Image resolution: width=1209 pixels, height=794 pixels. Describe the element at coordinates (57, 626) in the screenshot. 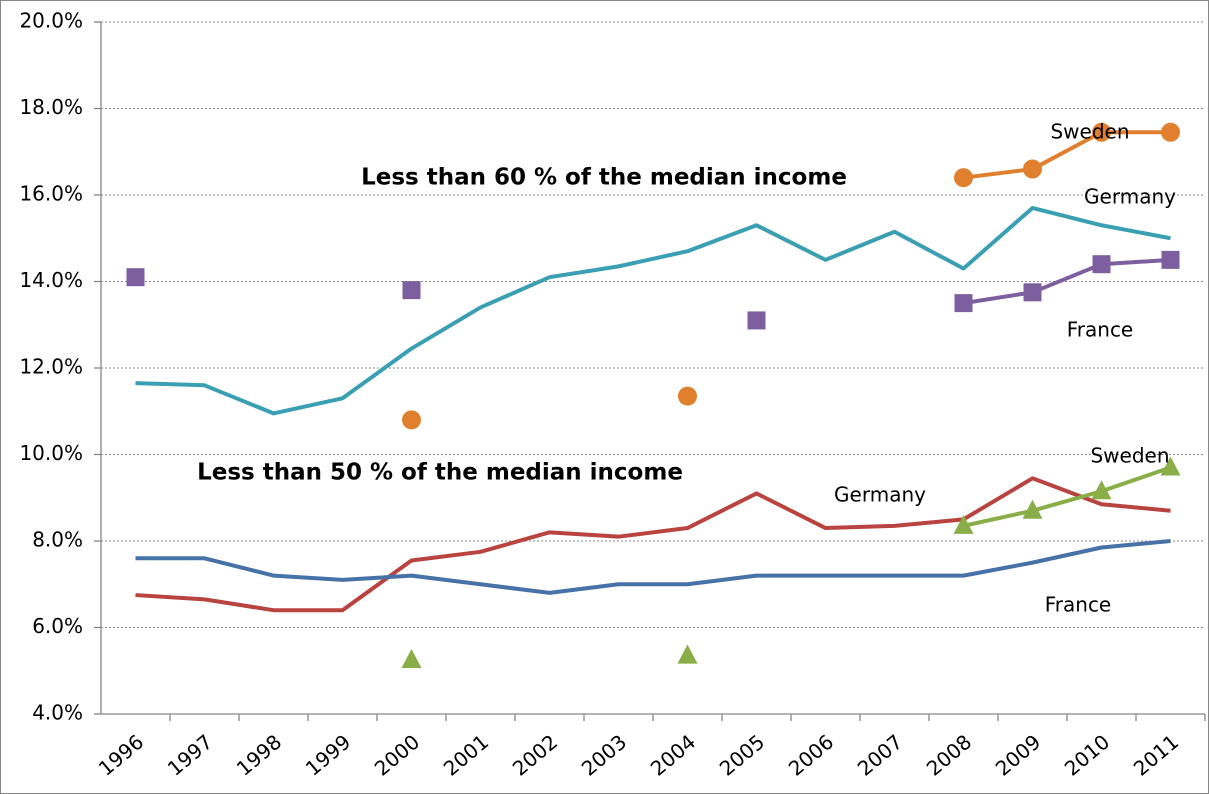

I see `y-tick-label: 6.0%` at that location.